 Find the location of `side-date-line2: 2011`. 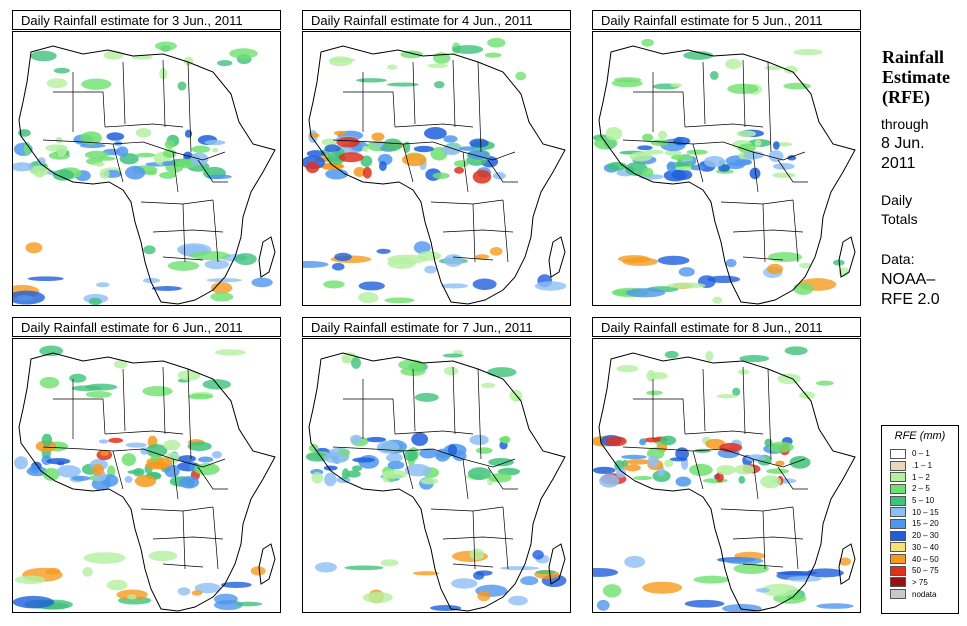

side-date-line2: 2011 is located at coordinates (898, 163).